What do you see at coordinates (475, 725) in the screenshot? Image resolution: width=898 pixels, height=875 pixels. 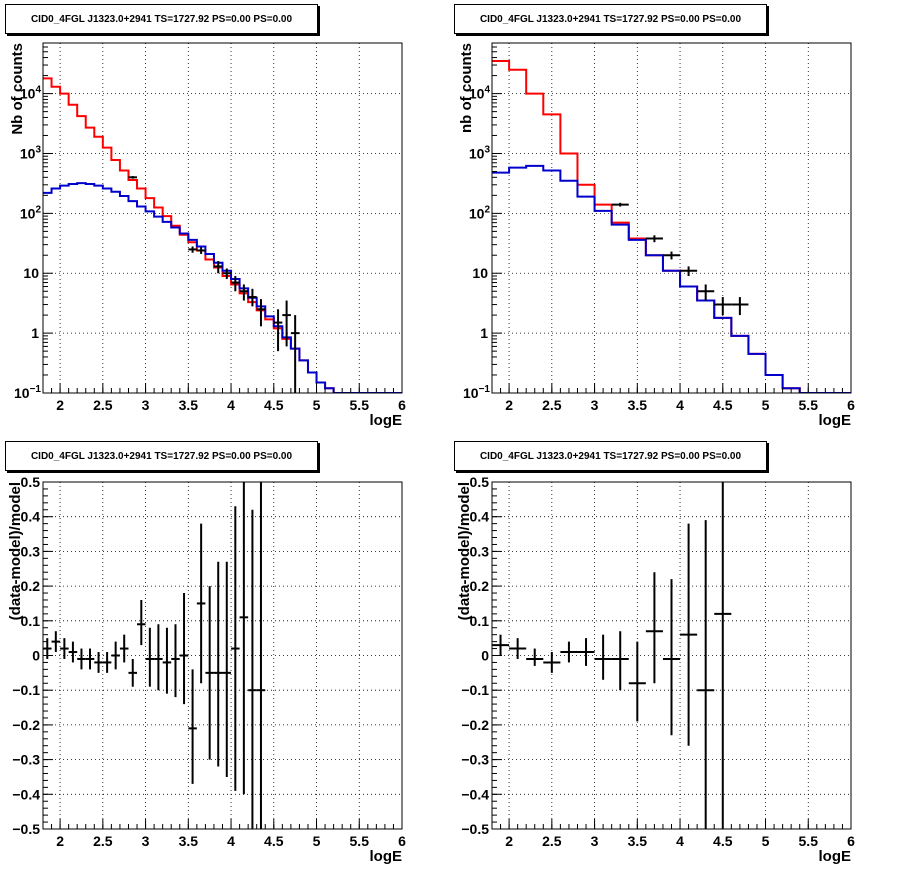 I see `y-tick-label: −0.2` at bounding box center [475, 725].